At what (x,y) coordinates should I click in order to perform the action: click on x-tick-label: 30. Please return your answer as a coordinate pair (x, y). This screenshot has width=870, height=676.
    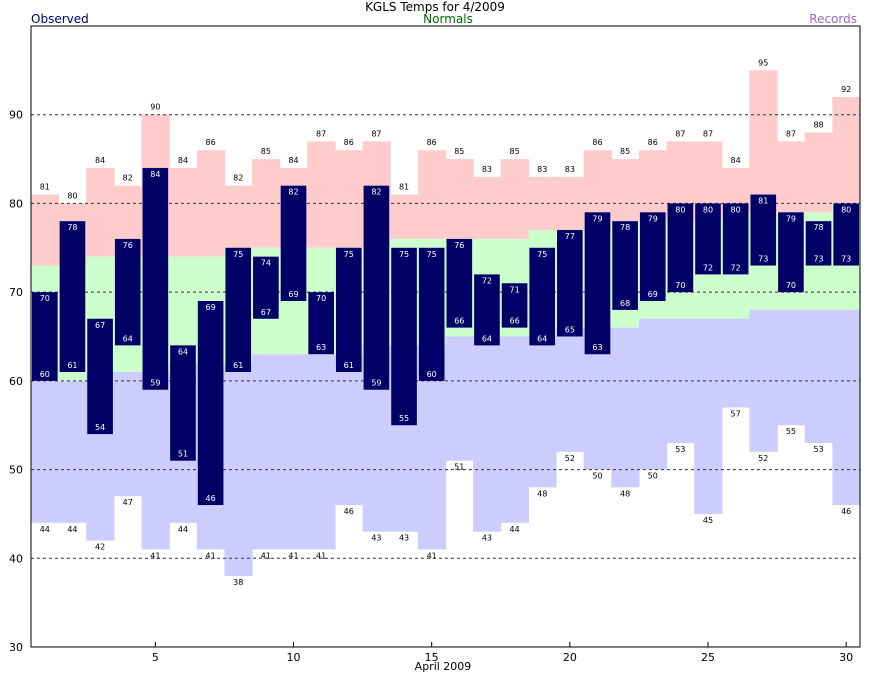
    Looking at the image, I should click on (846, 657).